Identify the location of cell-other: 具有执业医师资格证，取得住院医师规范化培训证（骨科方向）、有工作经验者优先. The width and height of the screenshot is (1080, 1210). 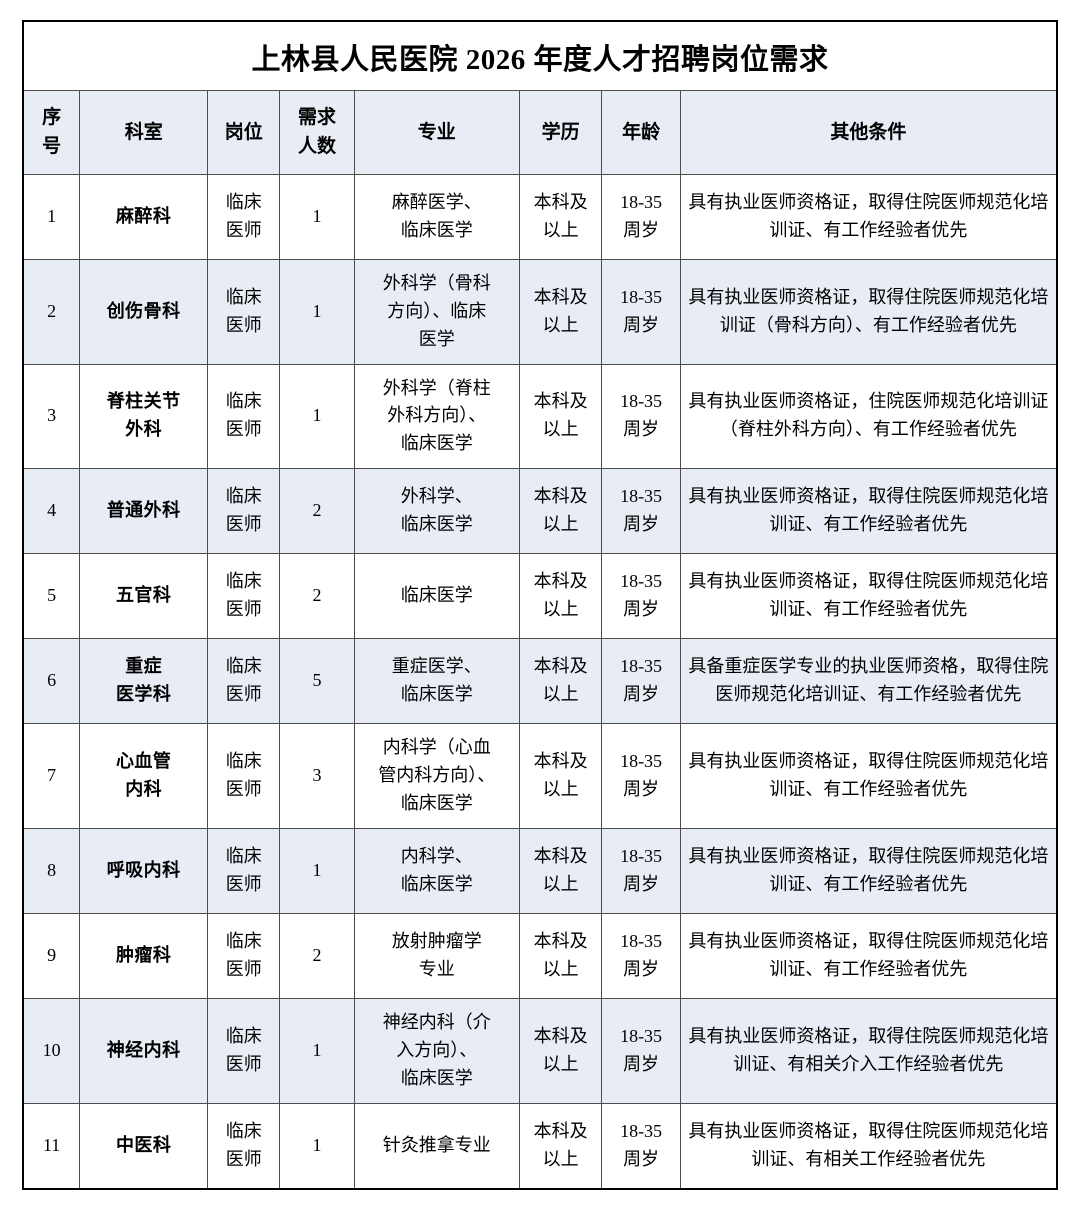
(867, 311).